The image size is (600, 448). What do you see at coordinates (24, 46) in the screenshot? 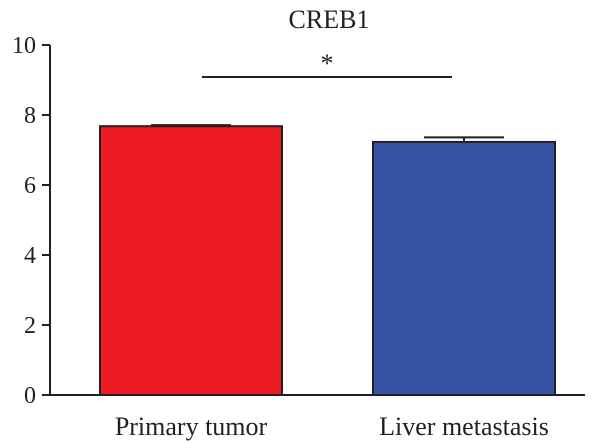
I see `y-tick-label-5: 10` at bounding box center [24, 46].